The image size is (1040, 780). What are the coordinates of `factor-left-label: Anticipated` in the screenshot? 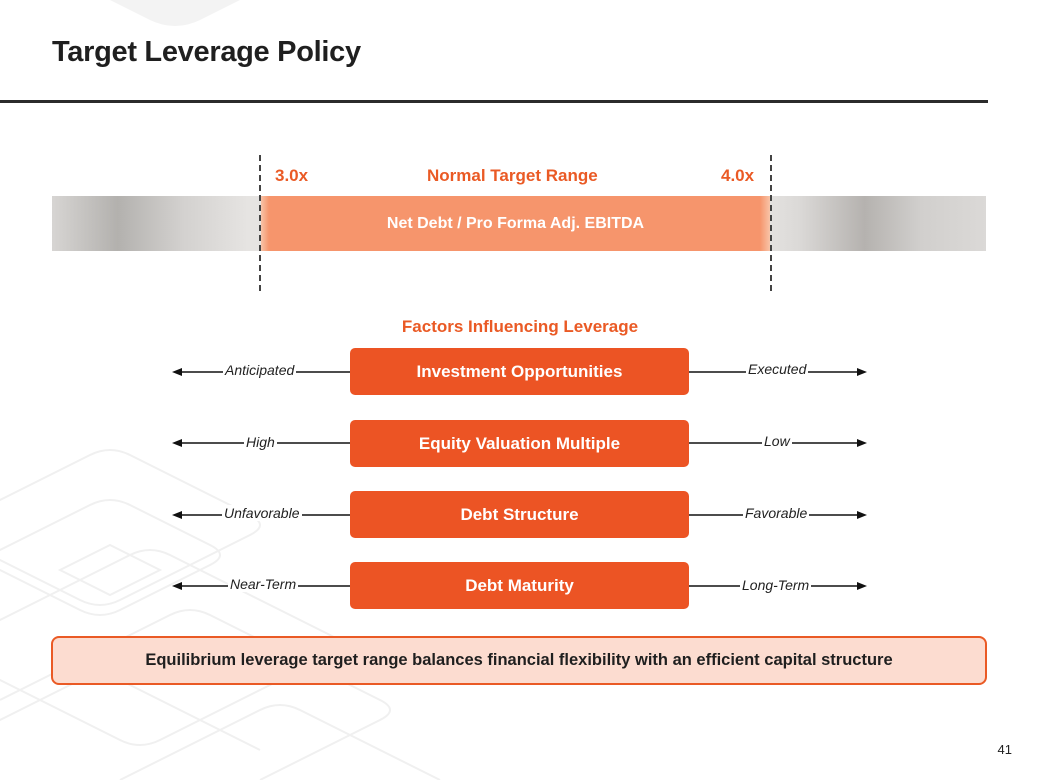 It's located at (260, 370).